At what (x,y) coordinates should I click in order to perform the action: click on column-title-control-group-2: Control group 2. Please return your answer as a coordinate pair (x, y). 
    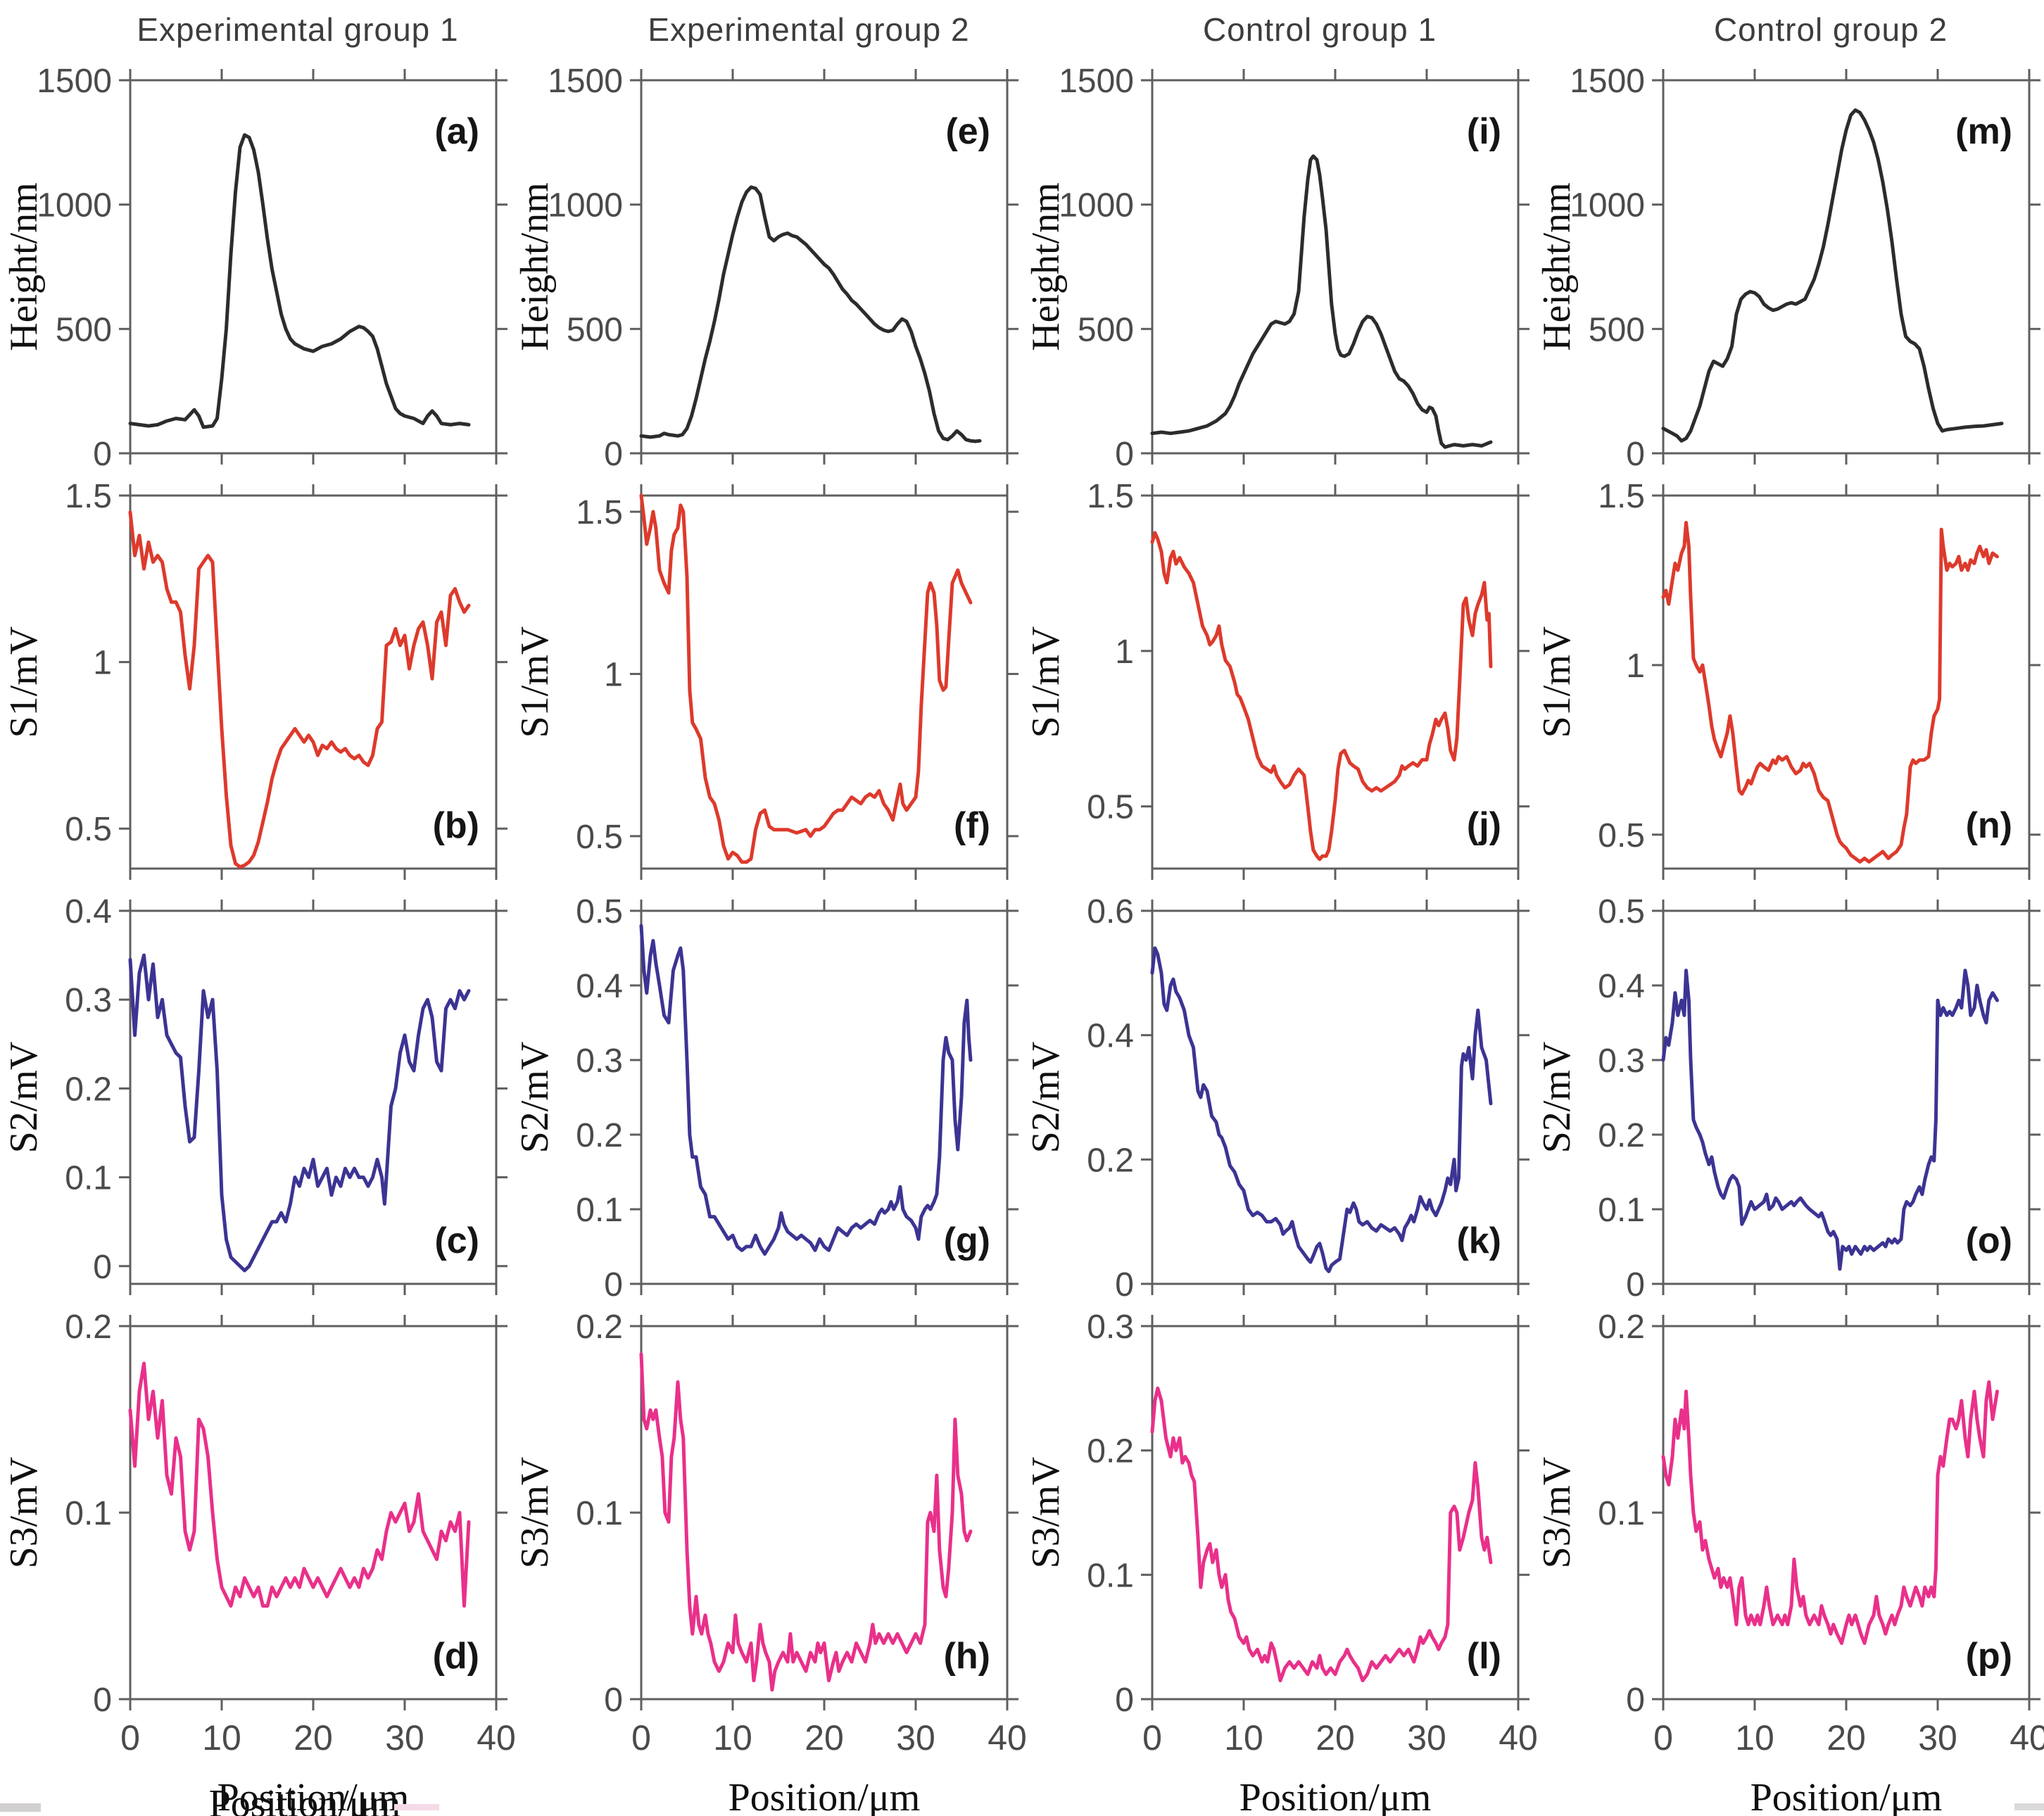
    Looking at the image, I should click on (1788, 29).